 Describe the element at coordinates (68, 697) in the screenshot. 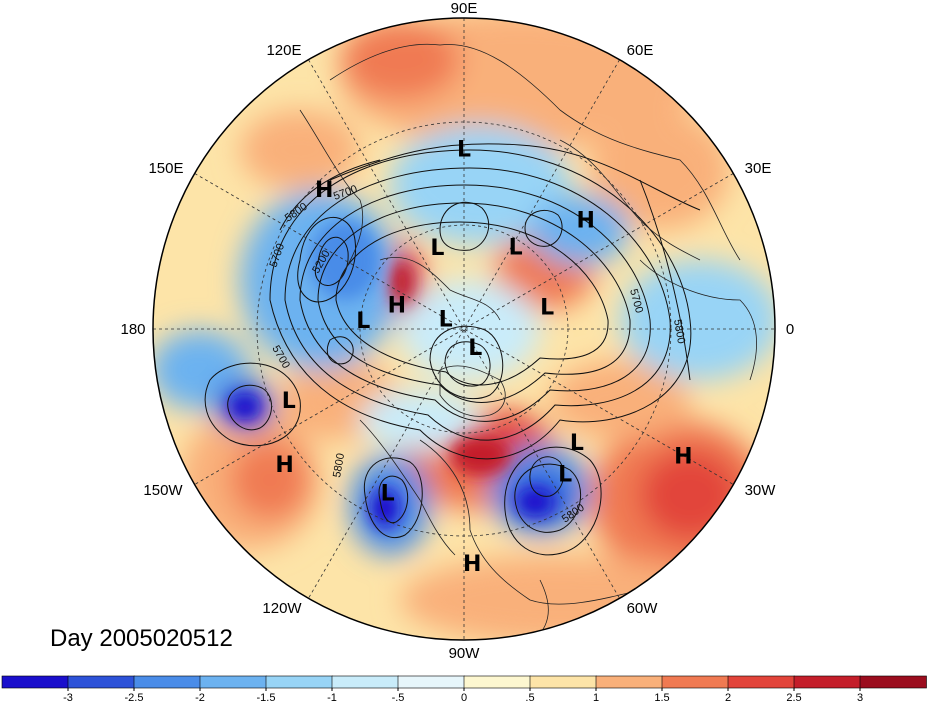

I see `colorbar-tick-label: -3` at that location.